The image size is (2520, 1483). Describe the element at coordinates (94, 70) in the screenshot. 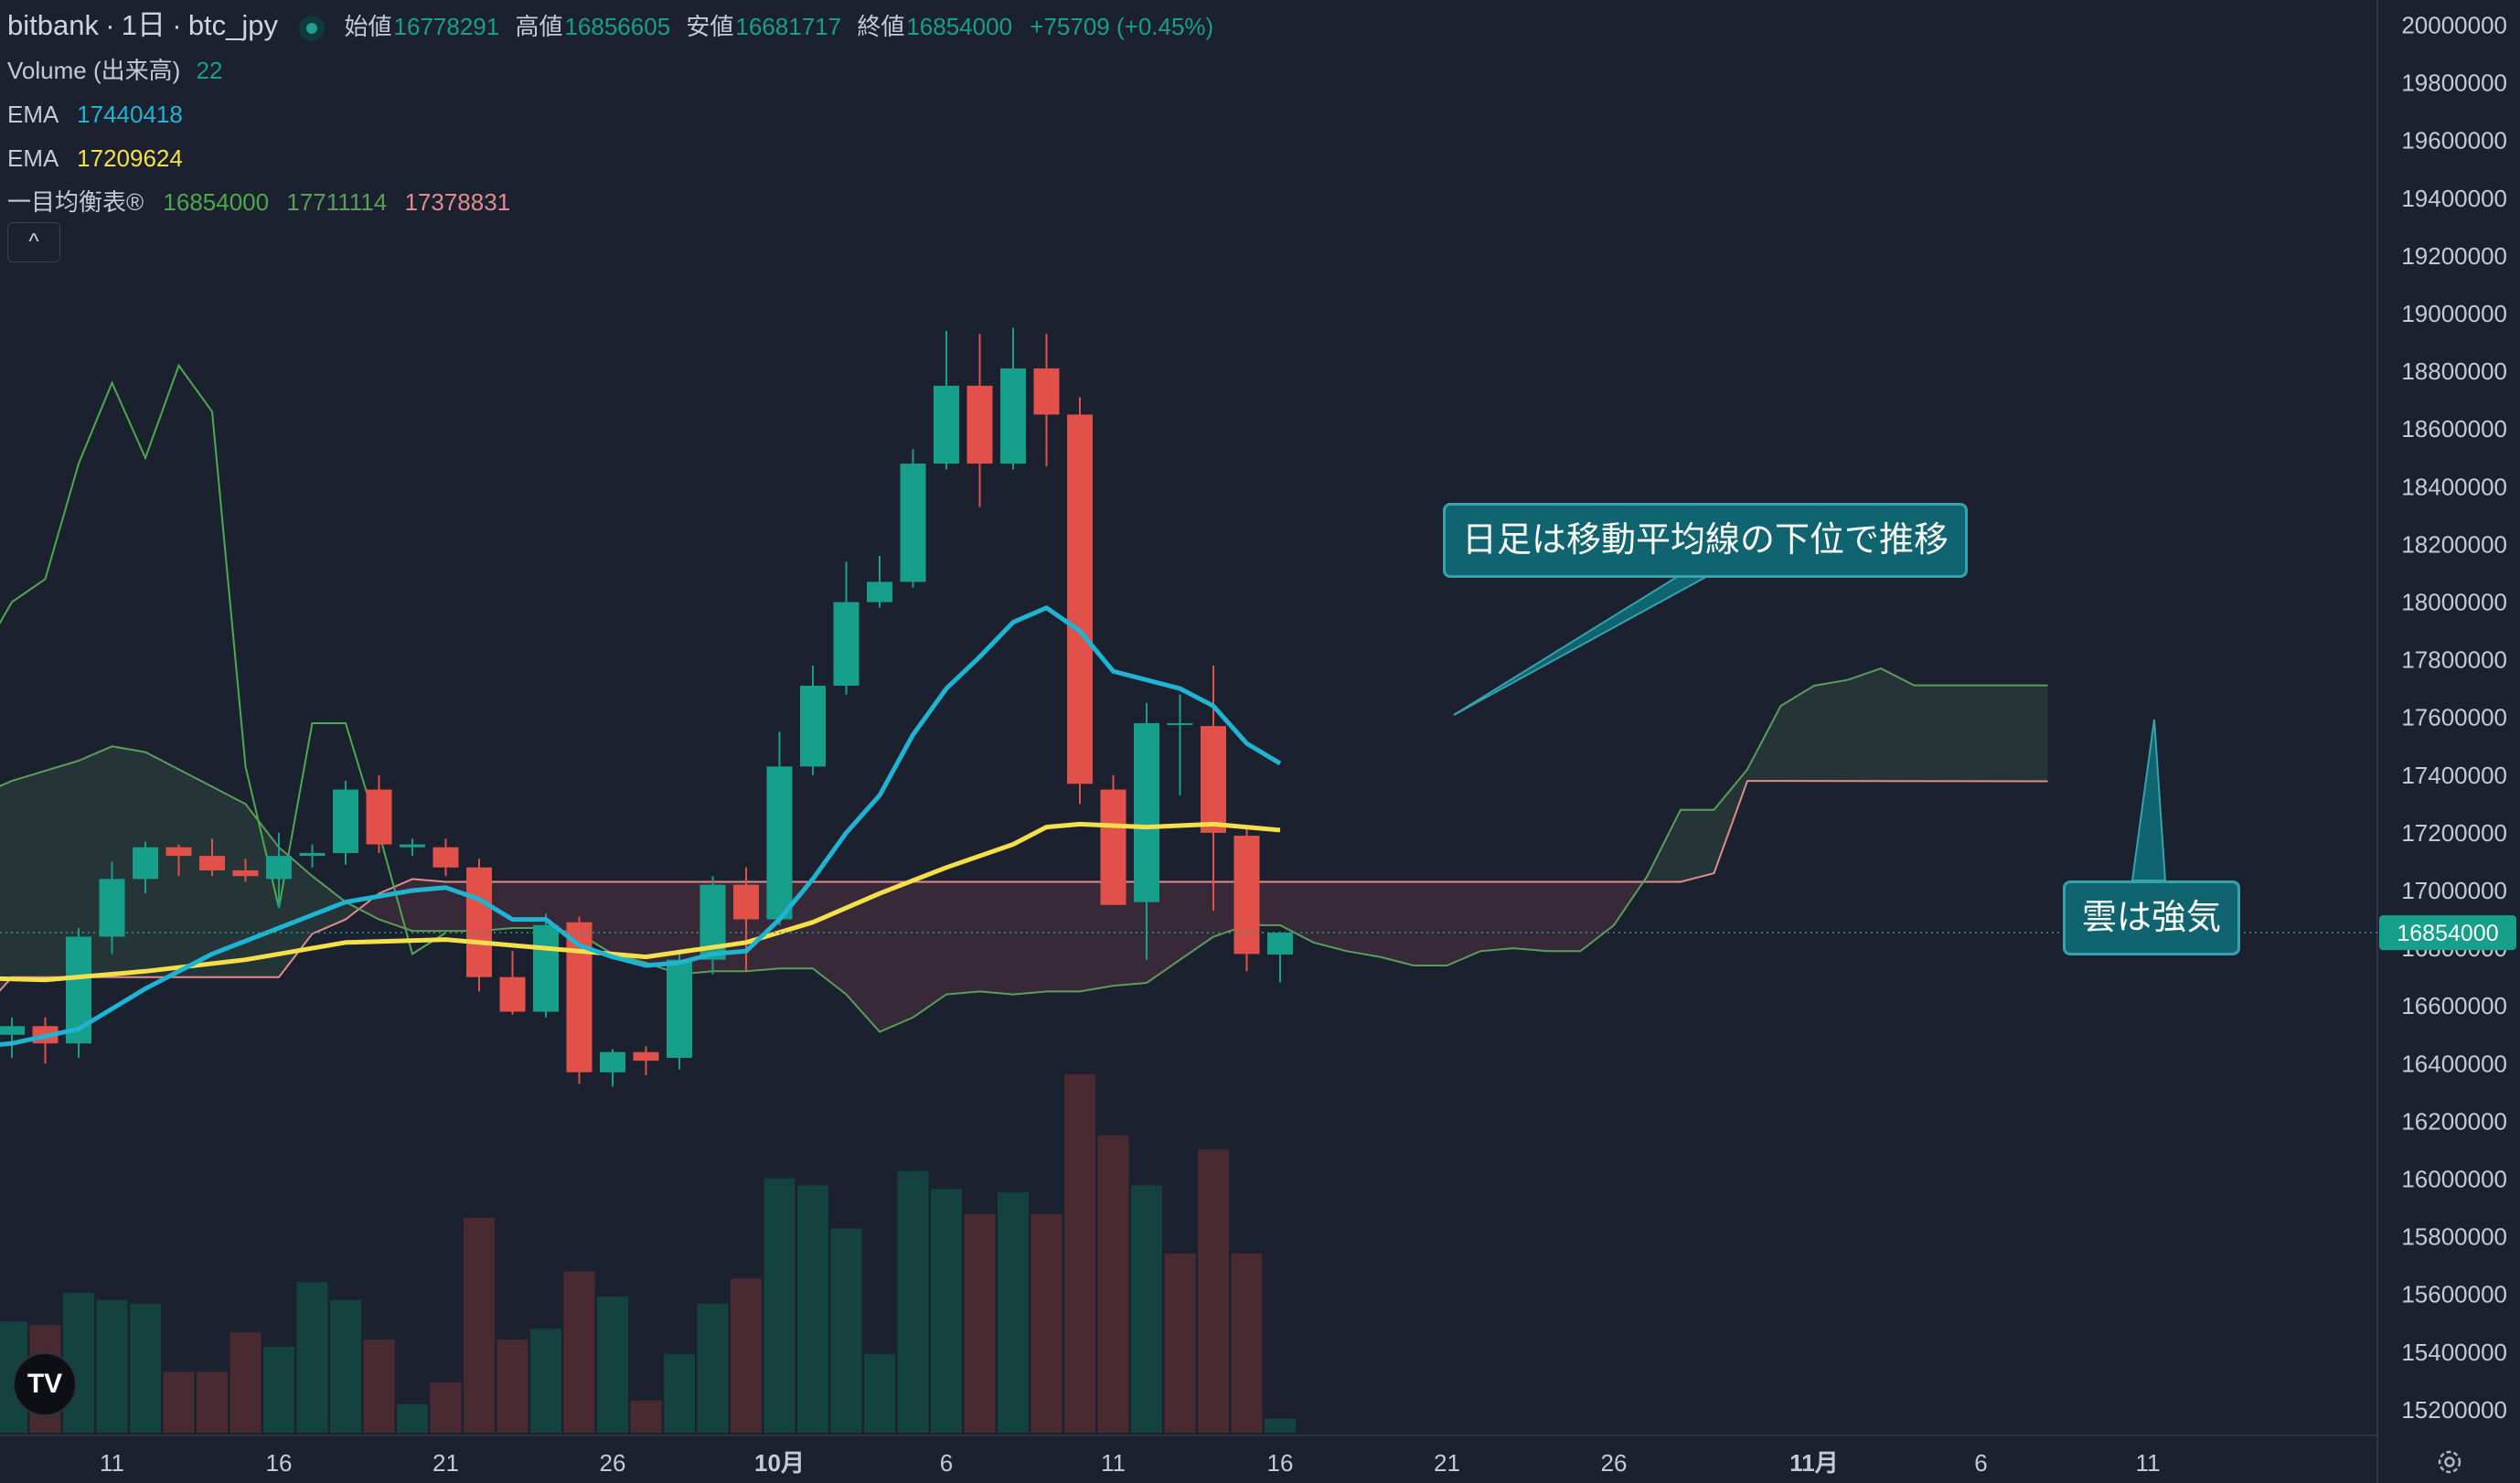

I see `volume-label: Volume (出来高)` at that location.